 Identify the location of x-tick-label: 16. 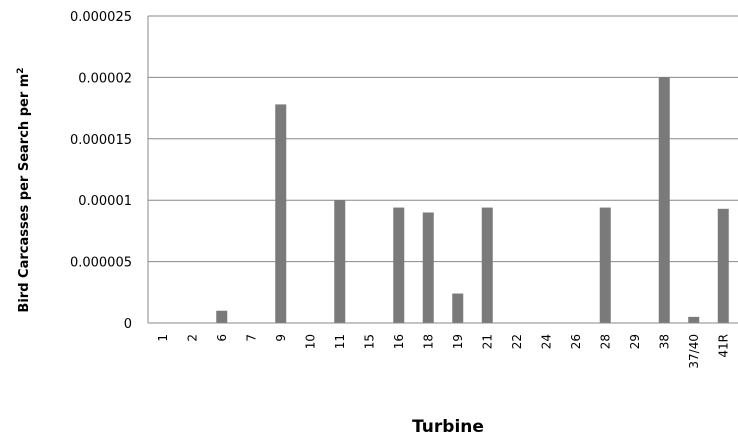
(399, 341).